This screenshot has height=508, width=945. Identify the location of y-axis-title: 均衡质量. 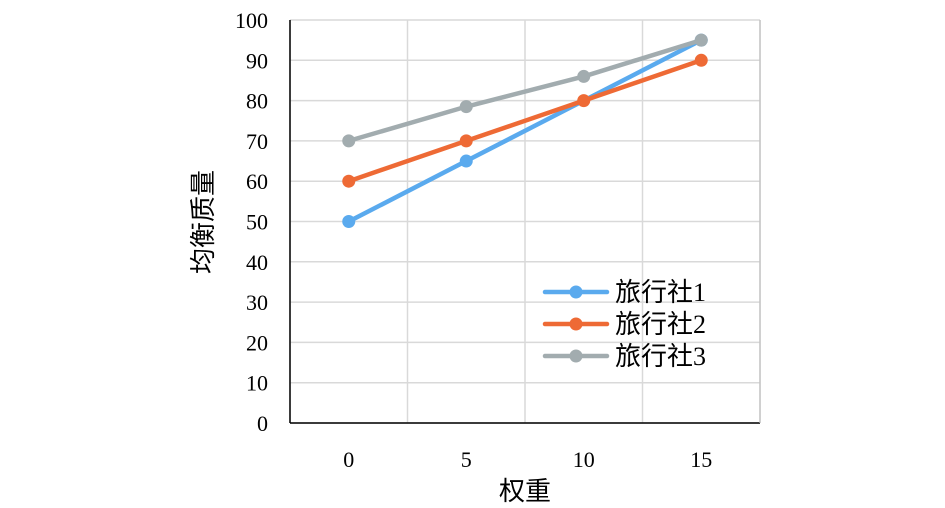
(203, 222).